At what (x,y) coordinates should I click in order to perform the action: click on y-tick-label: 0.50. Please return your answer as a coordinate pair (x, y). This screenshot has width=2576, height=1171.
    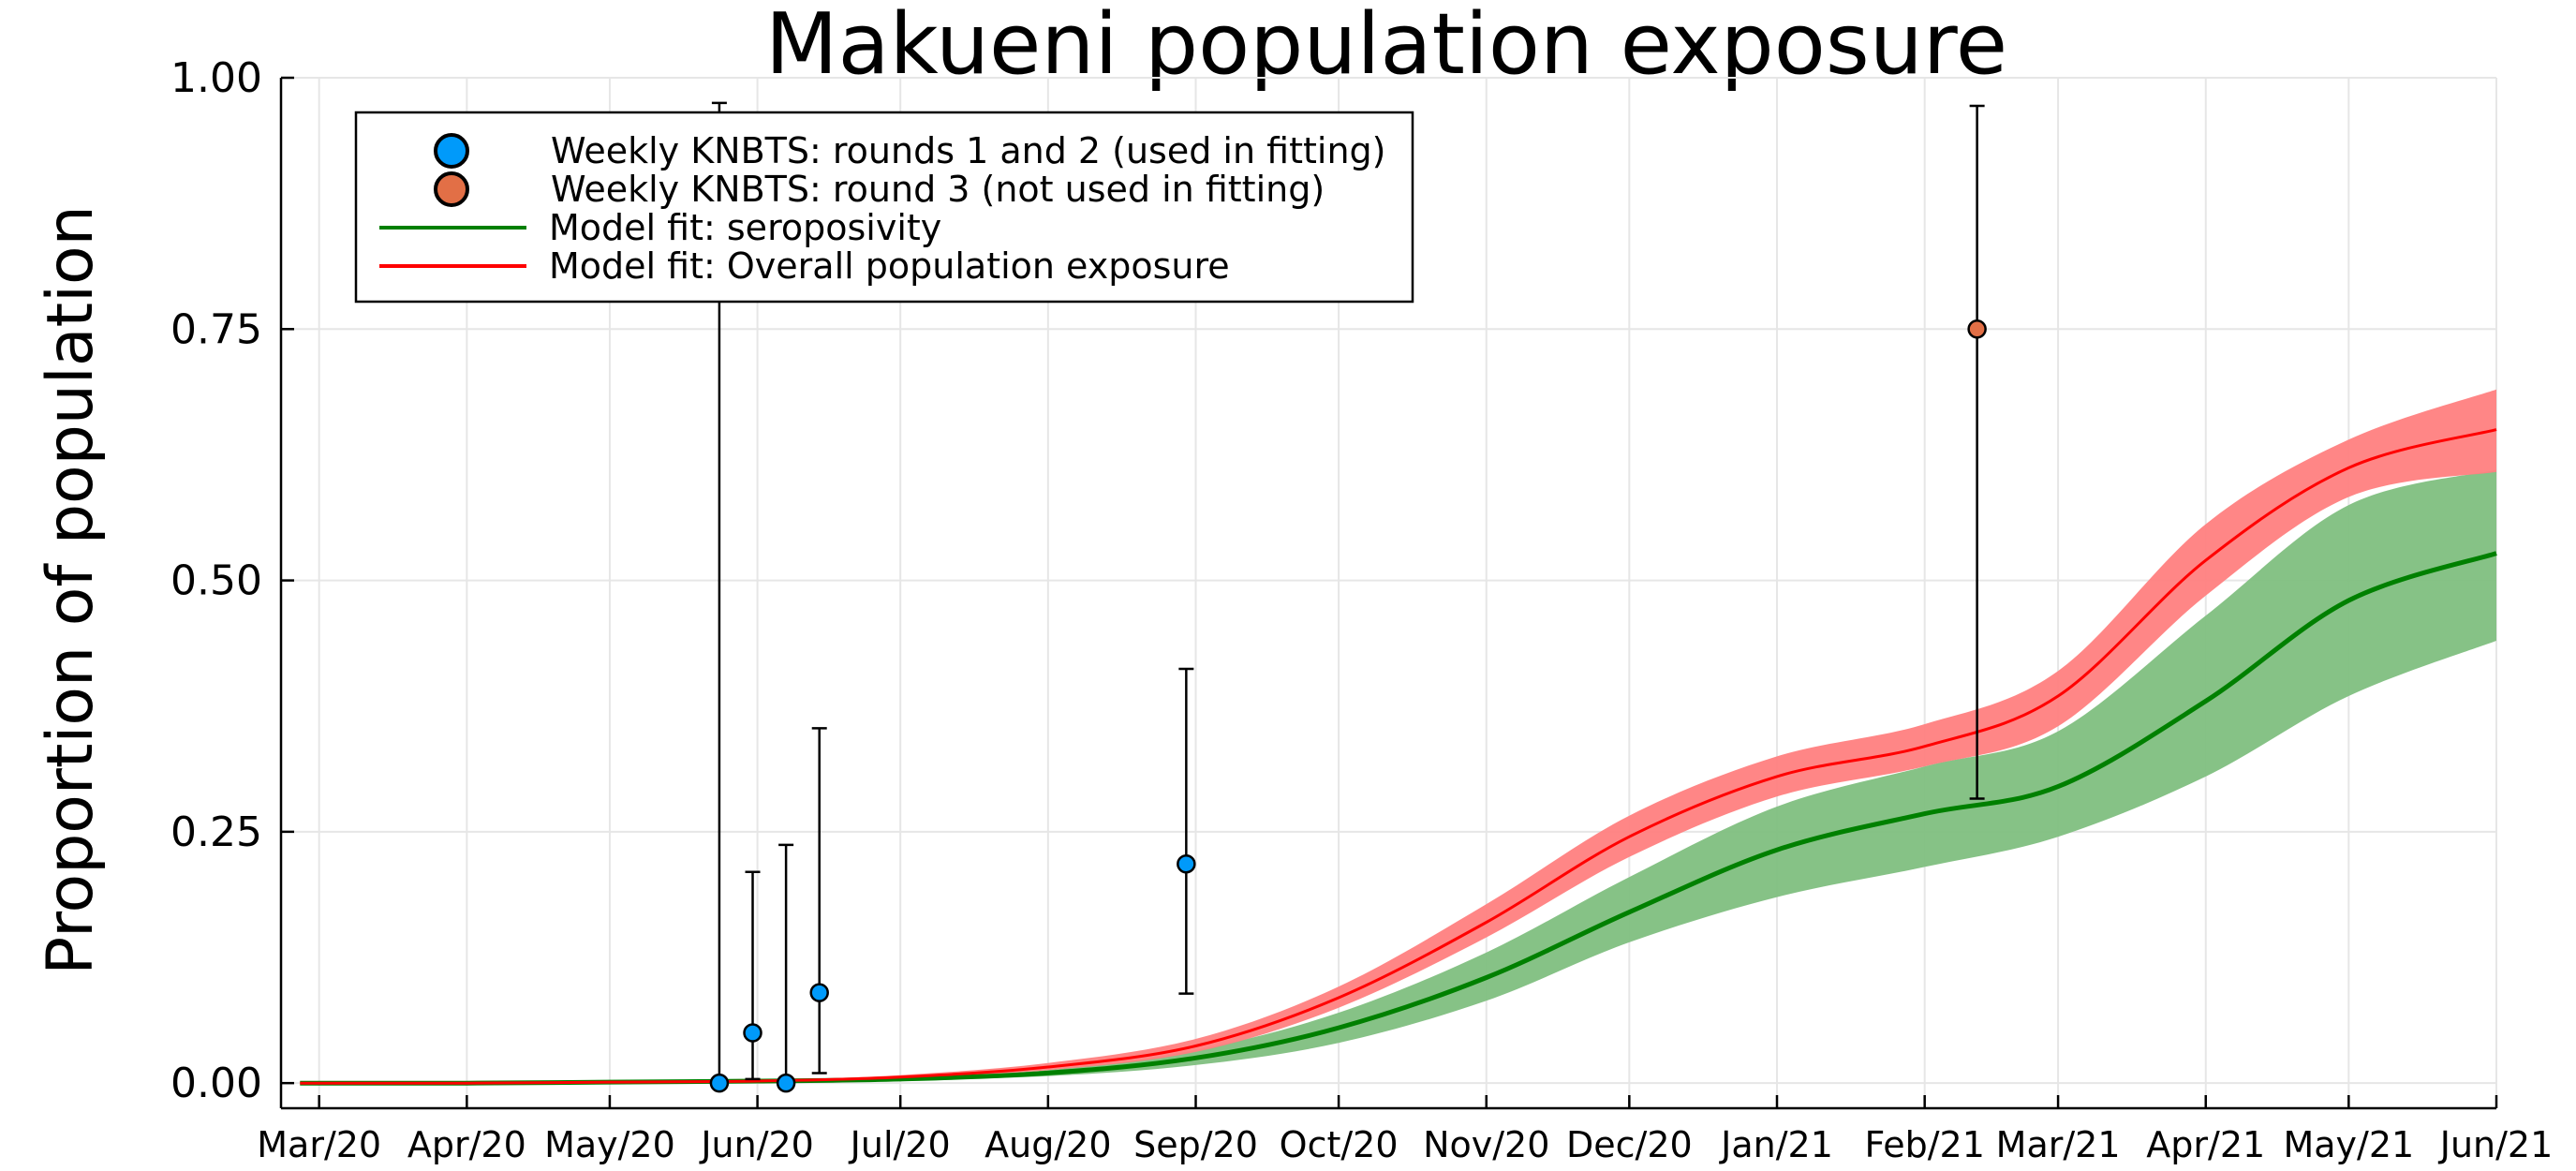
    Looking at the image, I should click on (216, 581).